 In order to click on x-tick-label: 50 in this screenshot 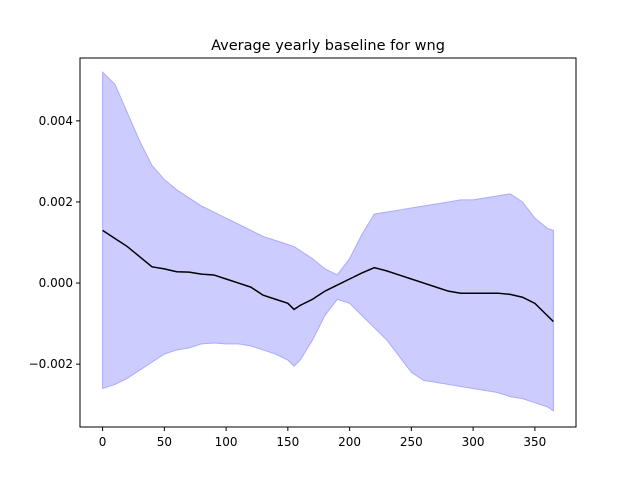, I will do `click(164, 442)`.